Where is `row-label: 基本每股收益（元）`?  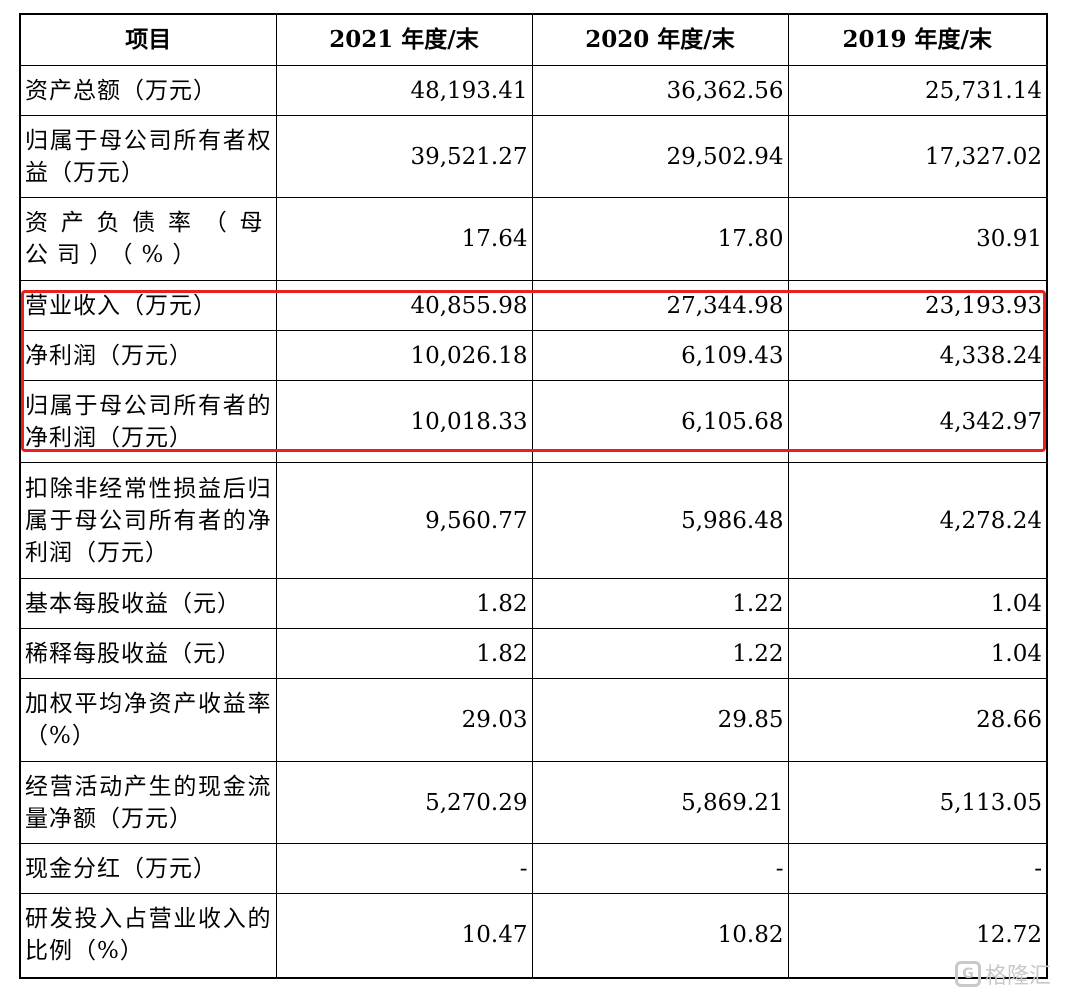
row-label: 基本每股收益（元） is located at coordinates (148, 603).